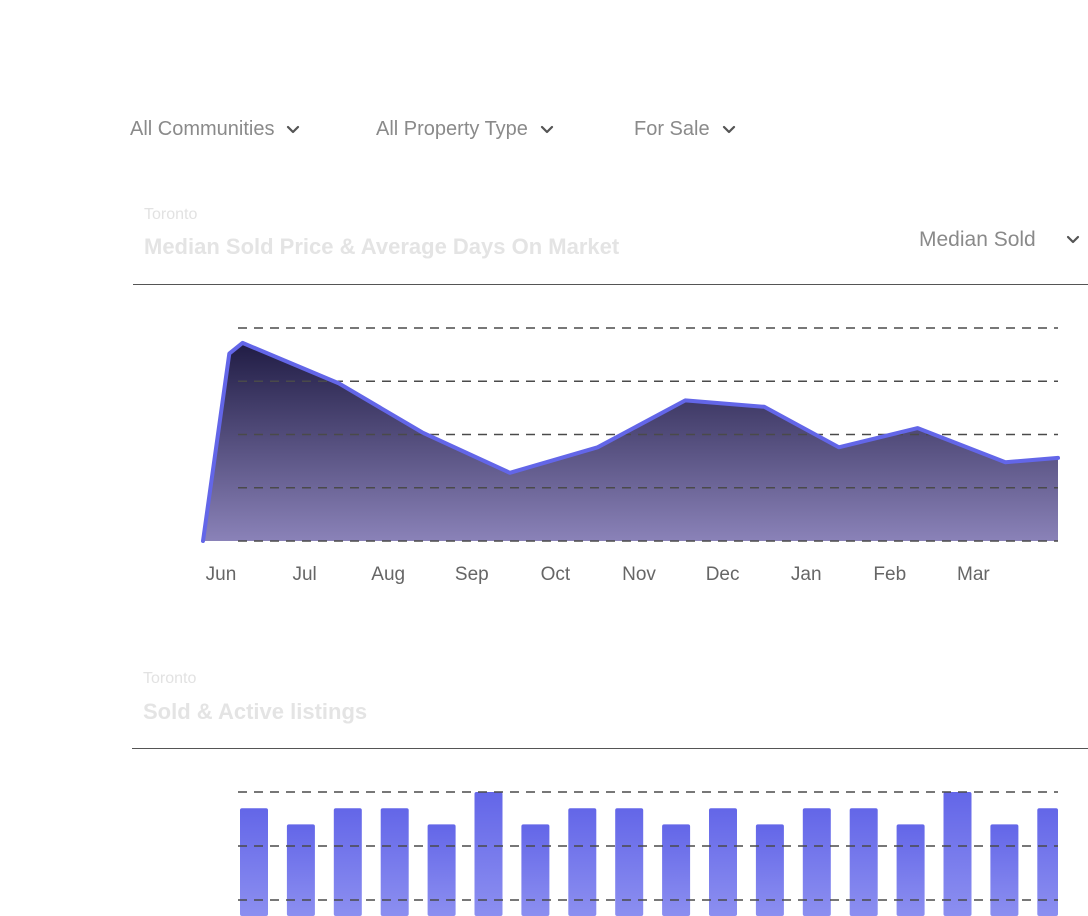  What do you see at coordinates (304, 574) in the screenshot?
I see `x-tick-label: Jul` at bounding box center [304, 574].